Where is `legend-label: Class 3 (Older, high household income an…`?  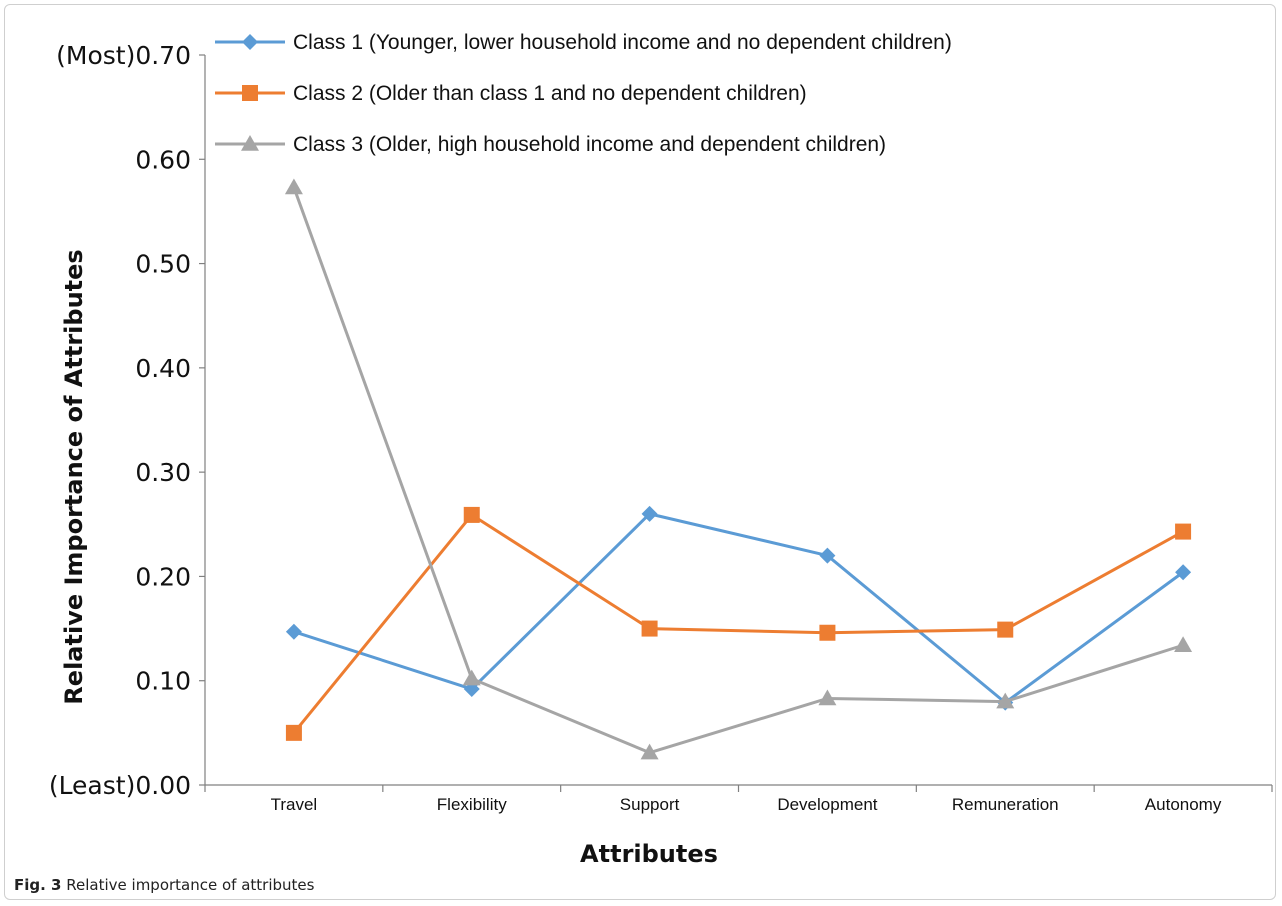 legend-label: Class 3 (Older, high household income an… is located at coordinates (589, 144).